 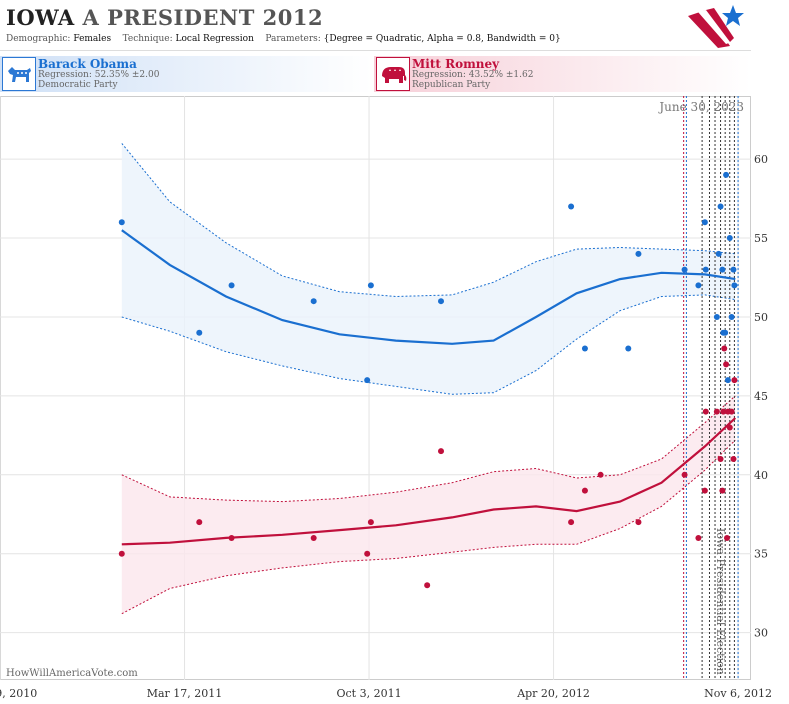 What do you see at coordinates (451, 85) in the screenshot?
I see `rep-party: Republican Party` at bounding box center [451, 85].